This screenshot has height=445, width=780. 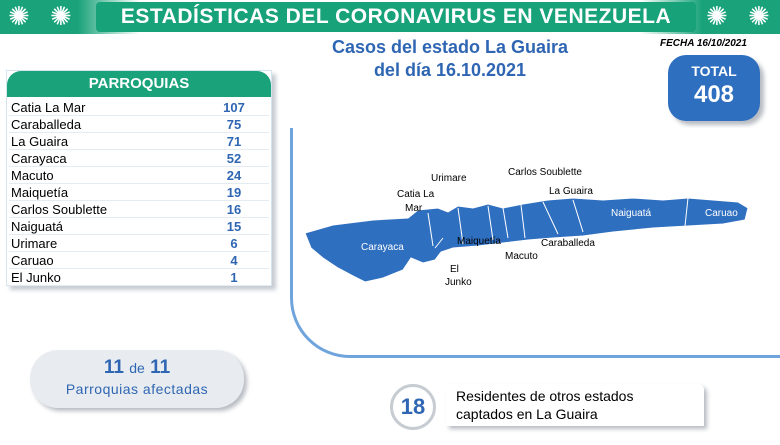 I want to click on residentes-line1: Residentes de otros estados, so click(x=545, y=396).